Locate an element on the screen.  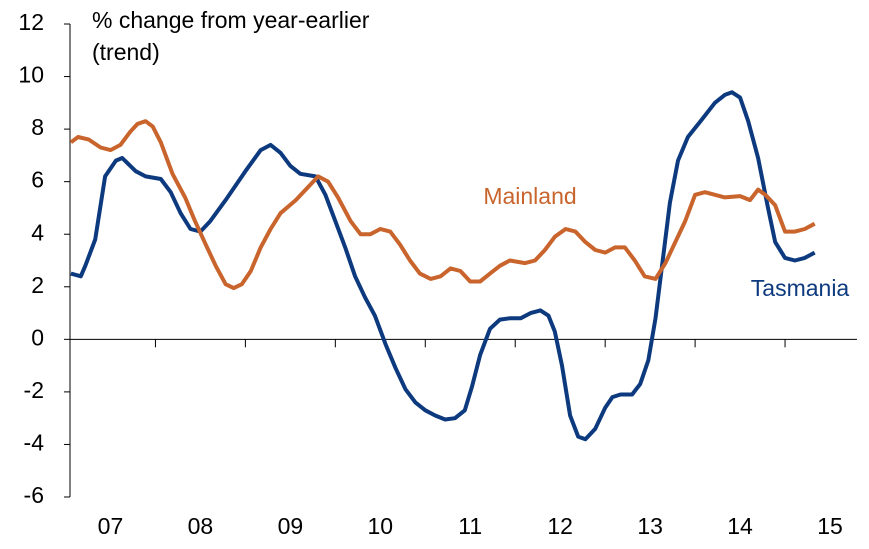
y-tick-label: 2 is located at coordinates (37, 285).